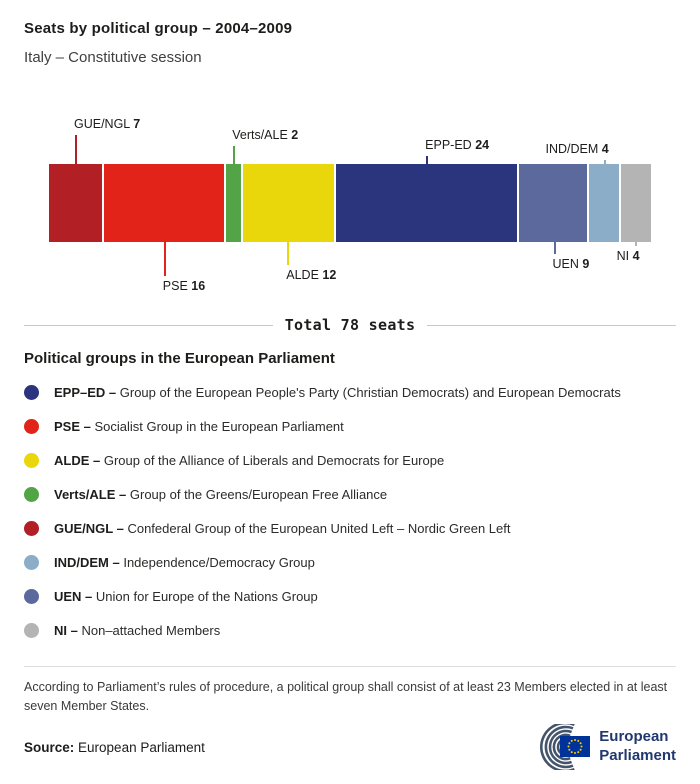 This screenshot has width=700, height=784. What do you see at coordinates (350, 630) in the screenshot?
I see `legend-item-ni: NI – Non–attached Members` at bounding box center [350, 630].